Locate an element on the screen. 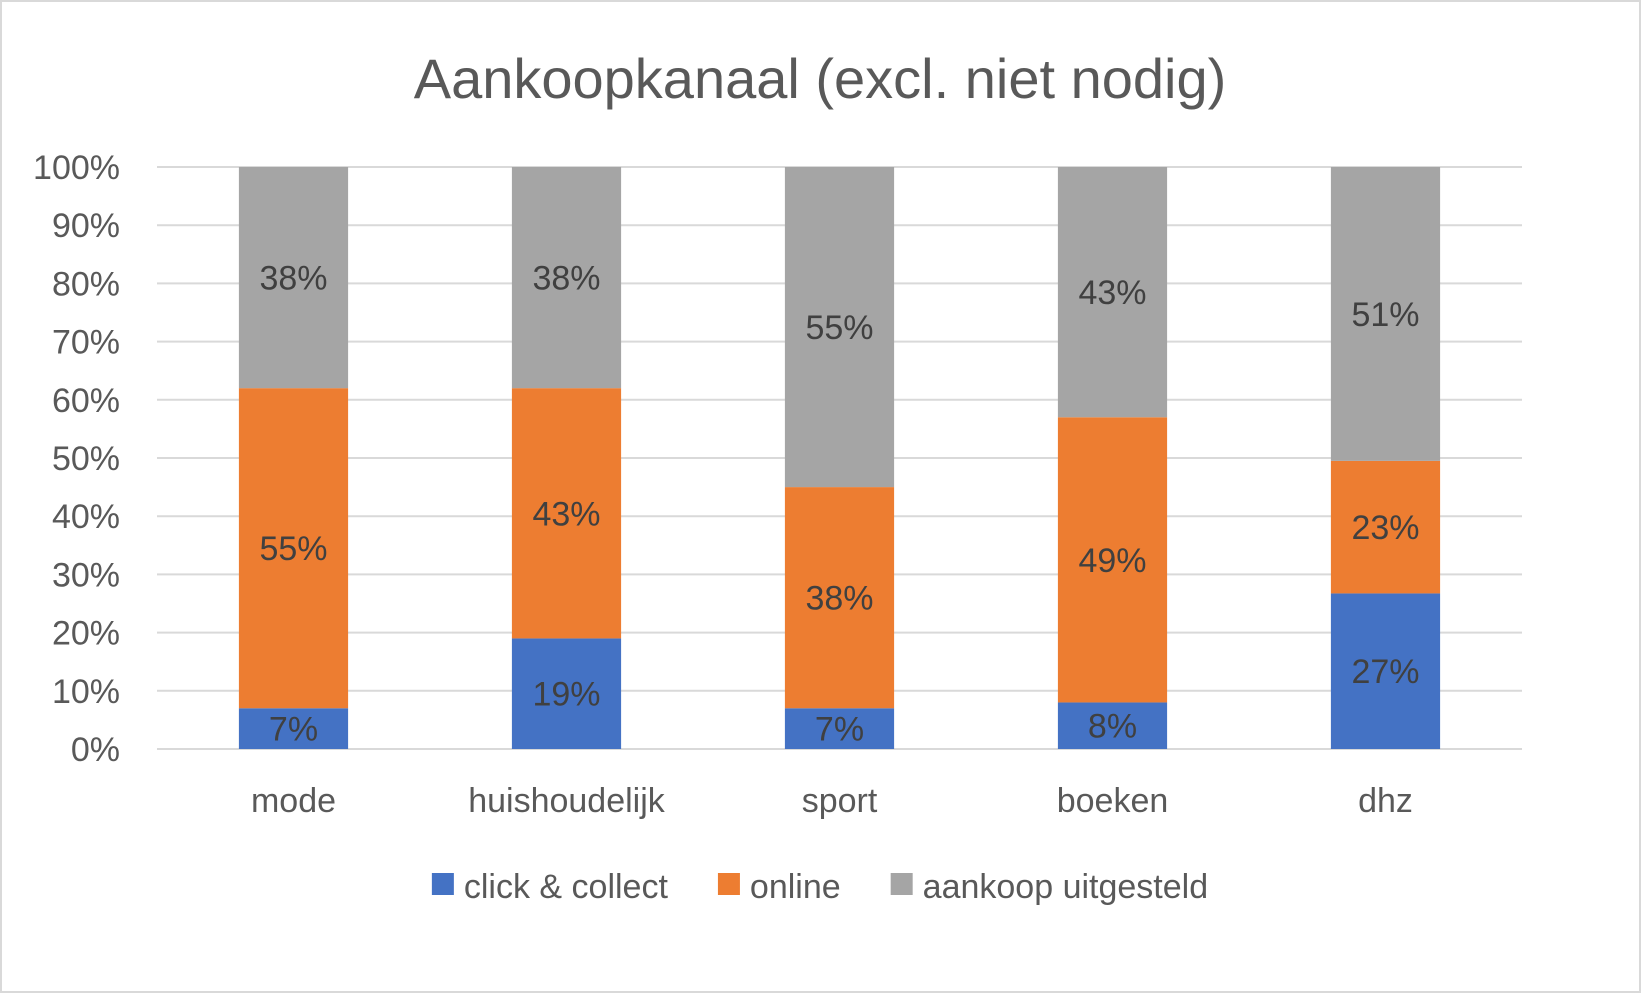  data-label: 8% is located at coordinates (1112, 727).